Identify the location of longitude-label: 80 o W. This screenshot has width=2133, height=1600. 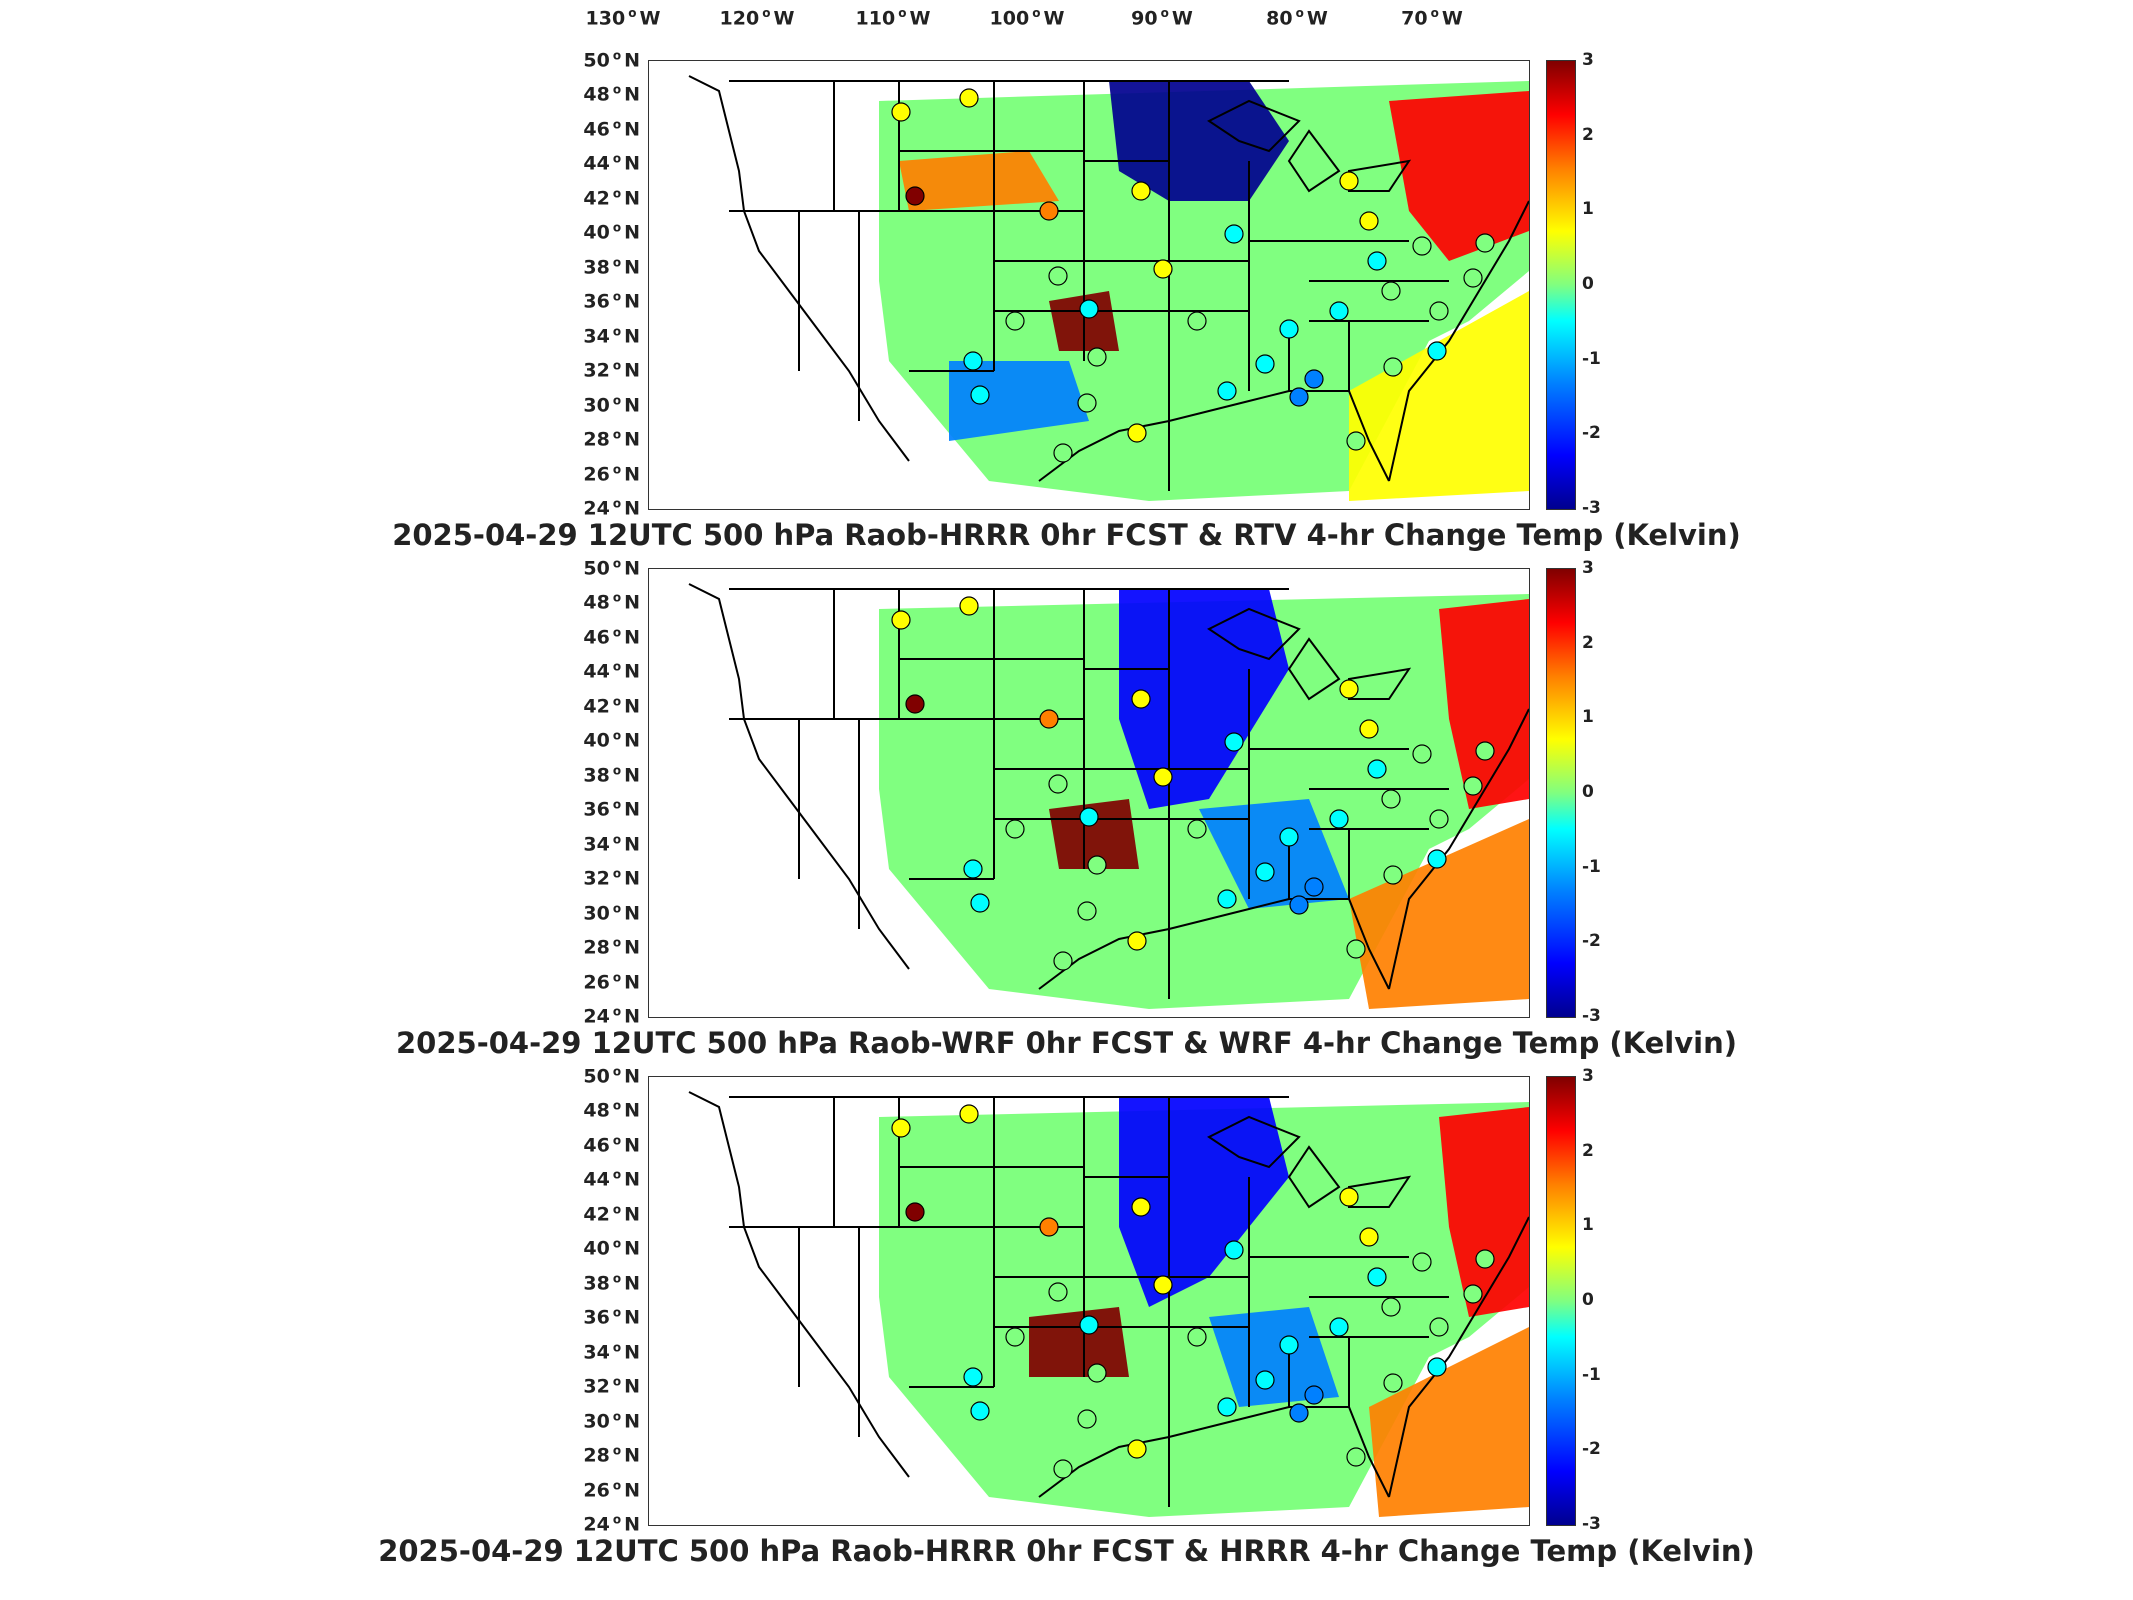
(1297, 18).